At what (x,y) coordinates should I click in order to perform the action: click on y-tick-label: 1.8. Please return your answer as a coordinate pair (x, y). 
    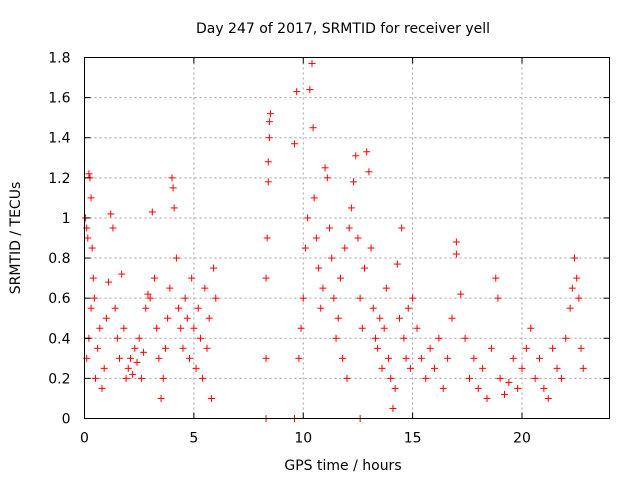
    Looking at the image, I should click on (59, 59).